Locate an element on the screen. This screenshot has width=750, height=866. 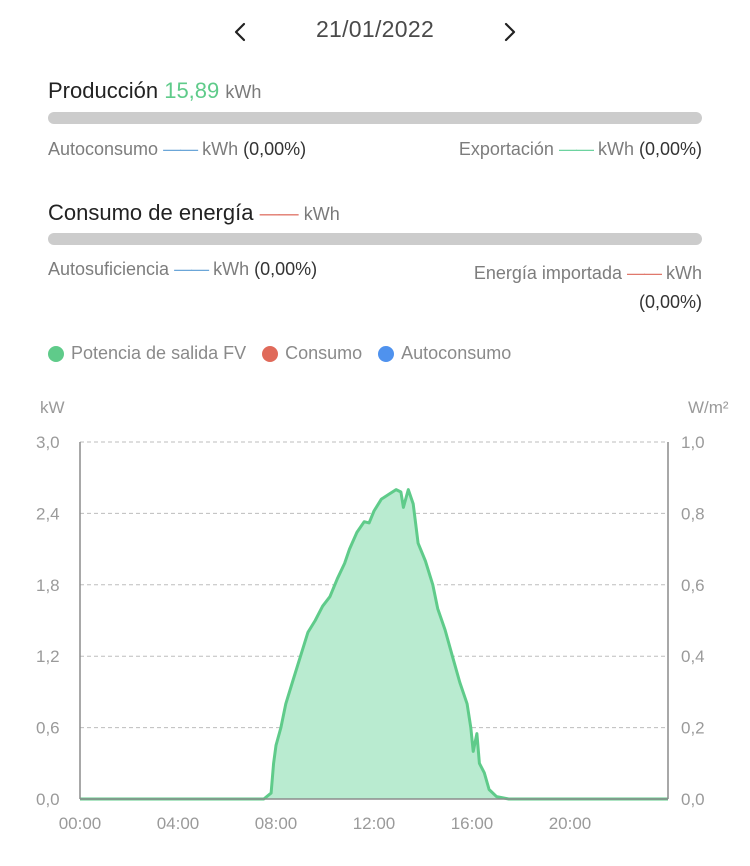
production-bar is located at coordinates (375, 118).